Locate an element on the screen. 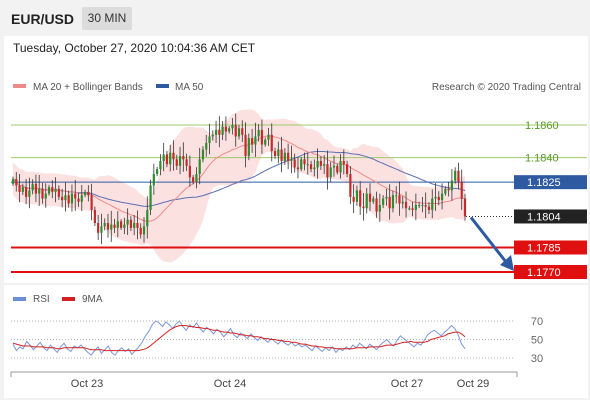  instrument-title: EUR/USD is located at coordinates (43, 19).